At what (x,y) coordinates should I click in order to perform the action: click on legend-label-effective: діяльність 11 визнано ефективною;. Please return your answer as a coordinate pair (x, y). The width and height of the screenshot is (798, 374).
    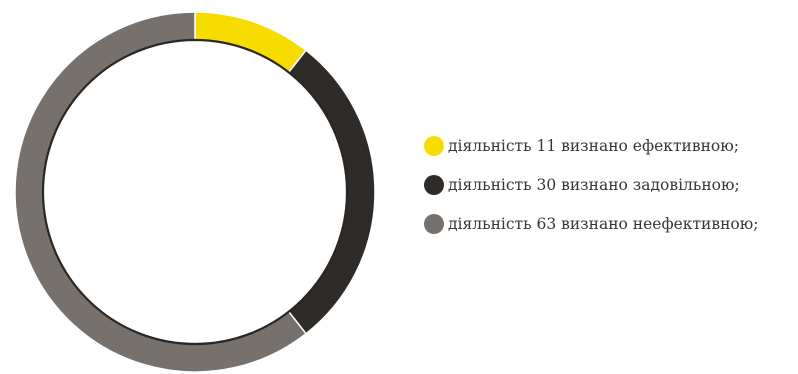
    Looking at the image, I should click on (593, 146).